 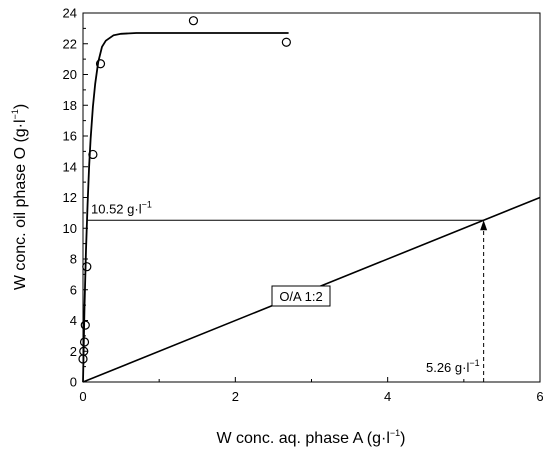 I want to click on y-tick-label: 12, so click(x=70, y=197).